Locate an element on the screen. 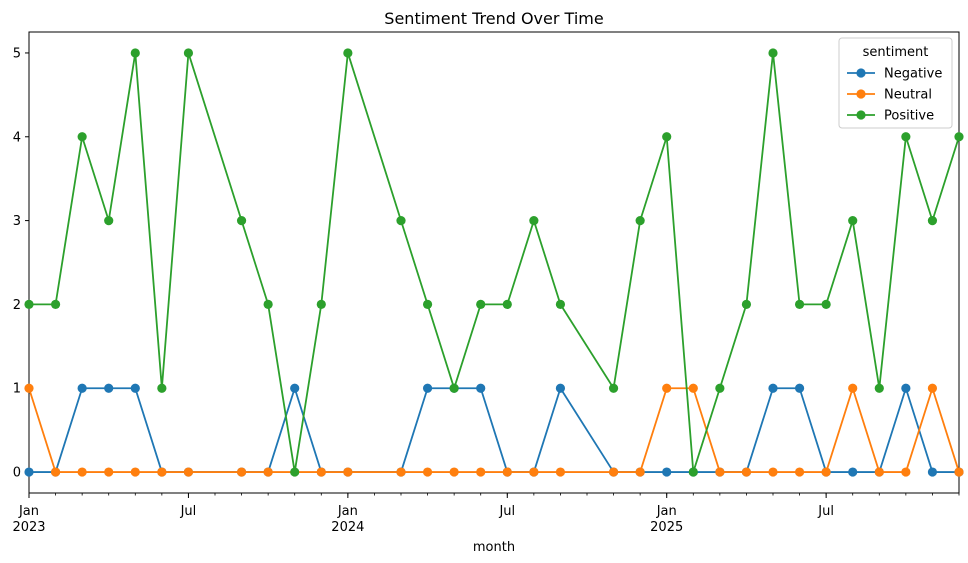 The height and width of the screenshot is (563, 968). x-axis-label: month is located at coordinates (494, 547).